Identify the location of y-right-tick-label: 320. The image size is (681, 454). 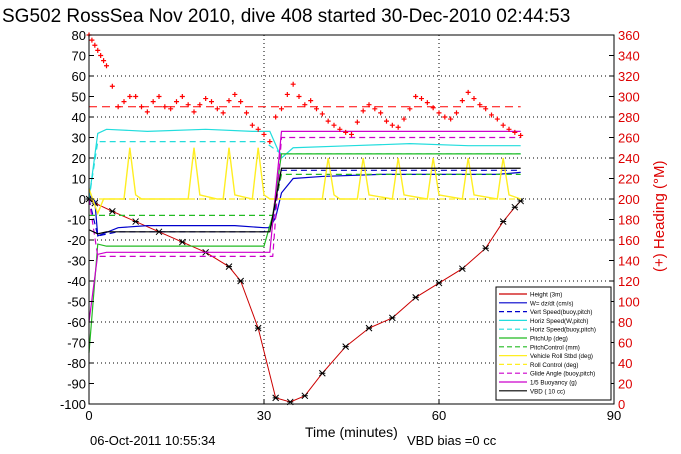
(629, 76).